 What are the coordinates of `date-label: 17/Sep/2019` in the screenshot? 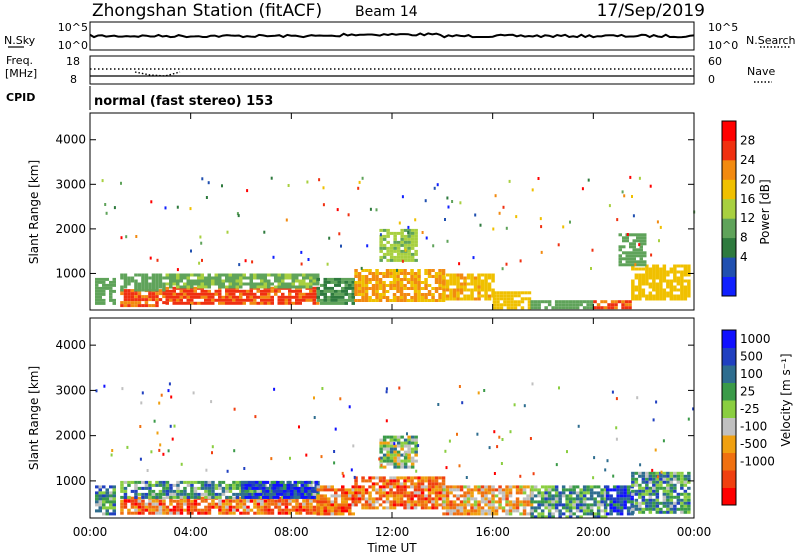 It's located at (651, 11).